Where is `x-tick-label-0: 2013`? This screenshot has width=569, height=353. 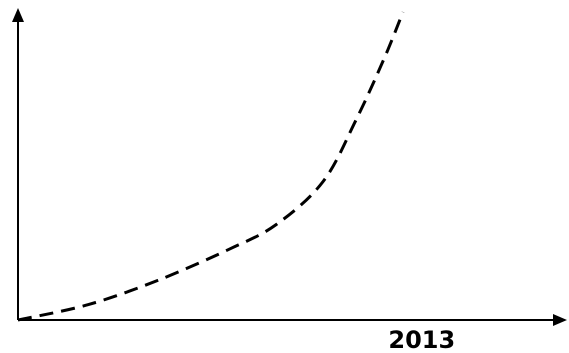
x-tick-label-0: 2013 is located at coordinates (421, 339).